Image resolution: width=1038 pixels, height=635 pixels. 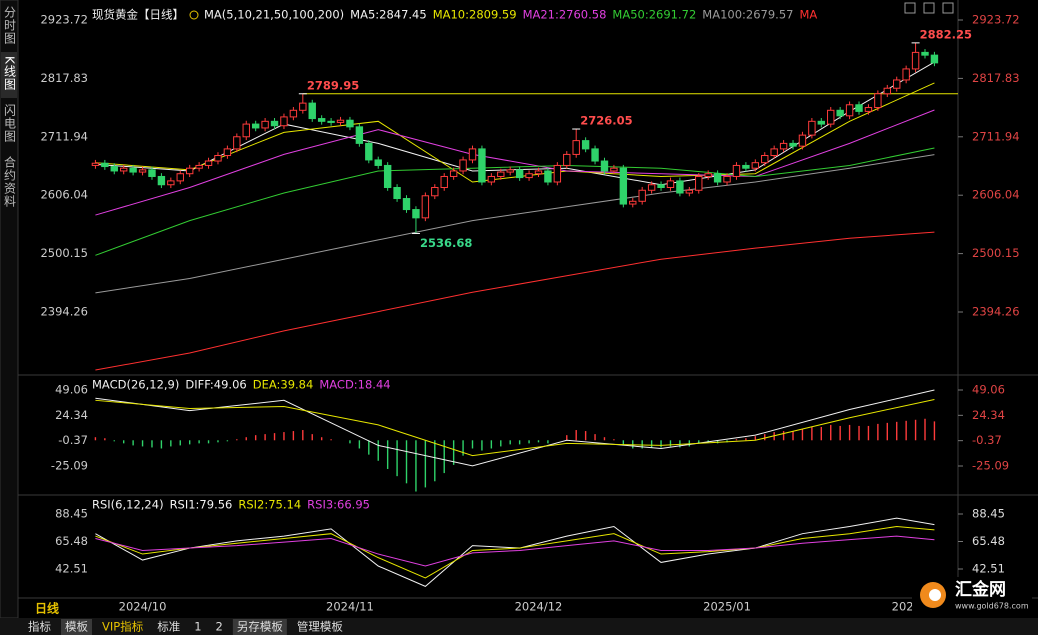 I want to click on legend-entry: RSI1:79.56, so click(x=201, y=505).